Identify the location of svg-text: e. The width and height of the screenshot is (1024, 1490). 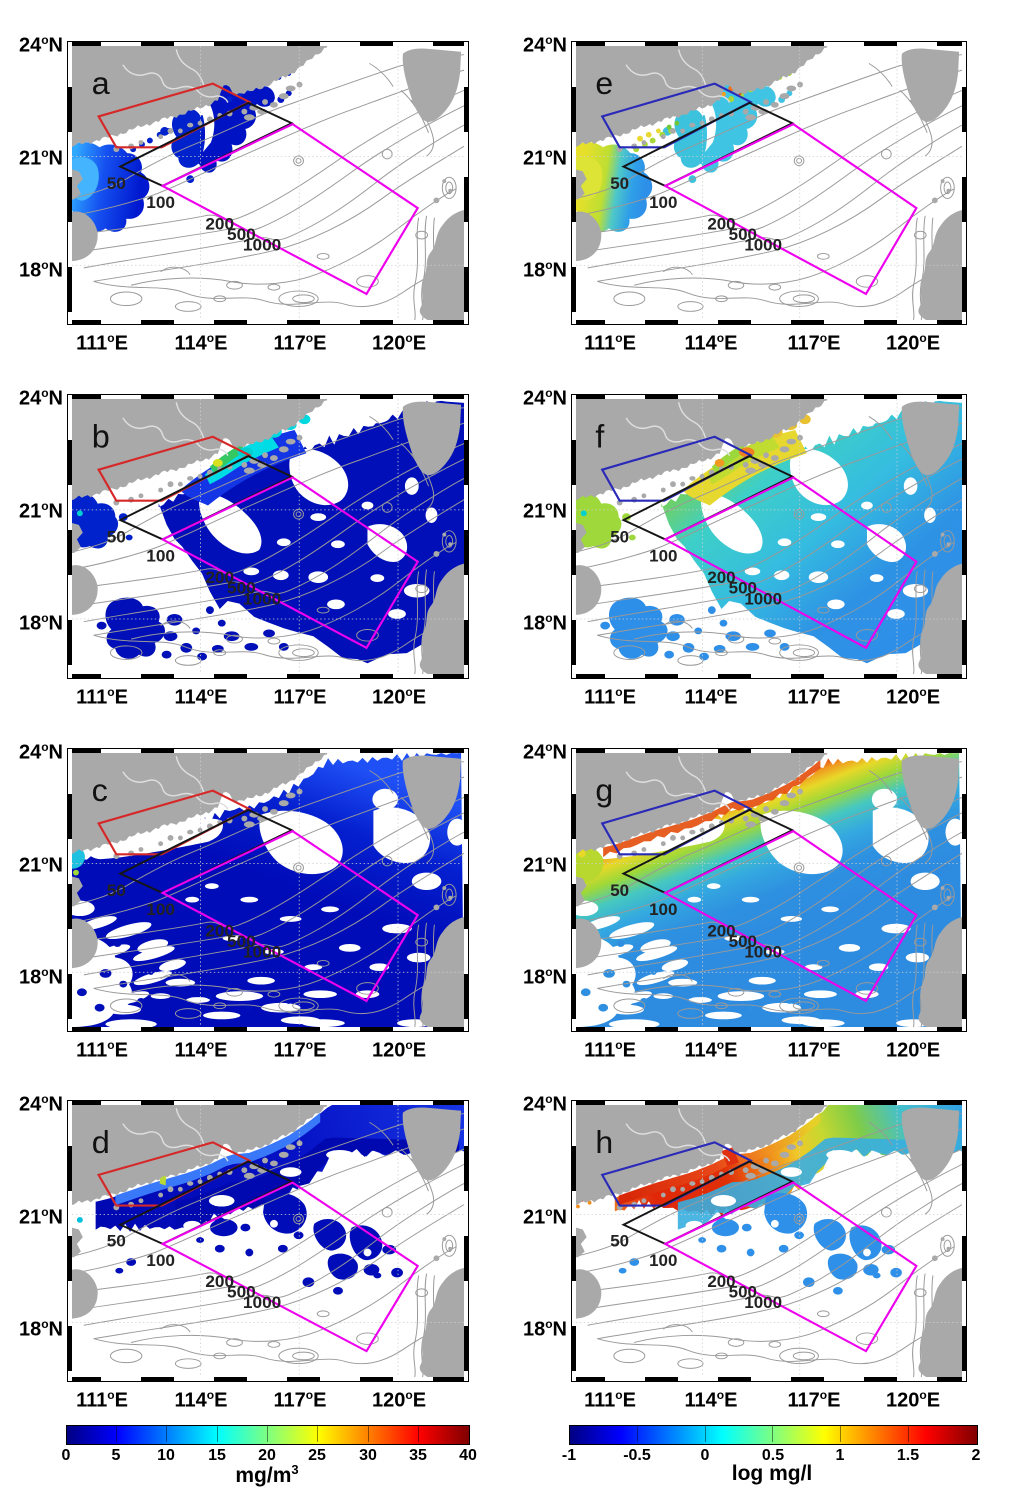
(604, 83).